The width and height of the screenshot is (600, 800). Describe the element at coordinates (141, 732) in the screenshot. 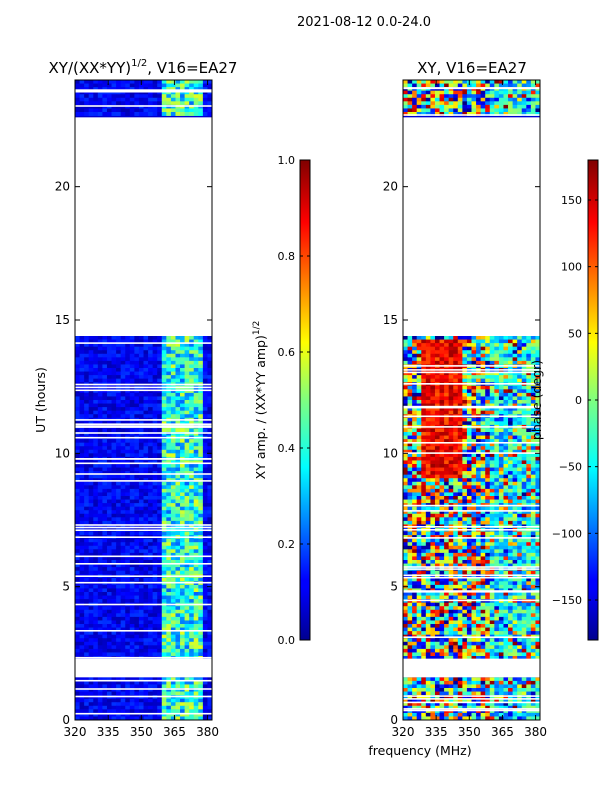

I see `x-tick-label: 350` at that location.